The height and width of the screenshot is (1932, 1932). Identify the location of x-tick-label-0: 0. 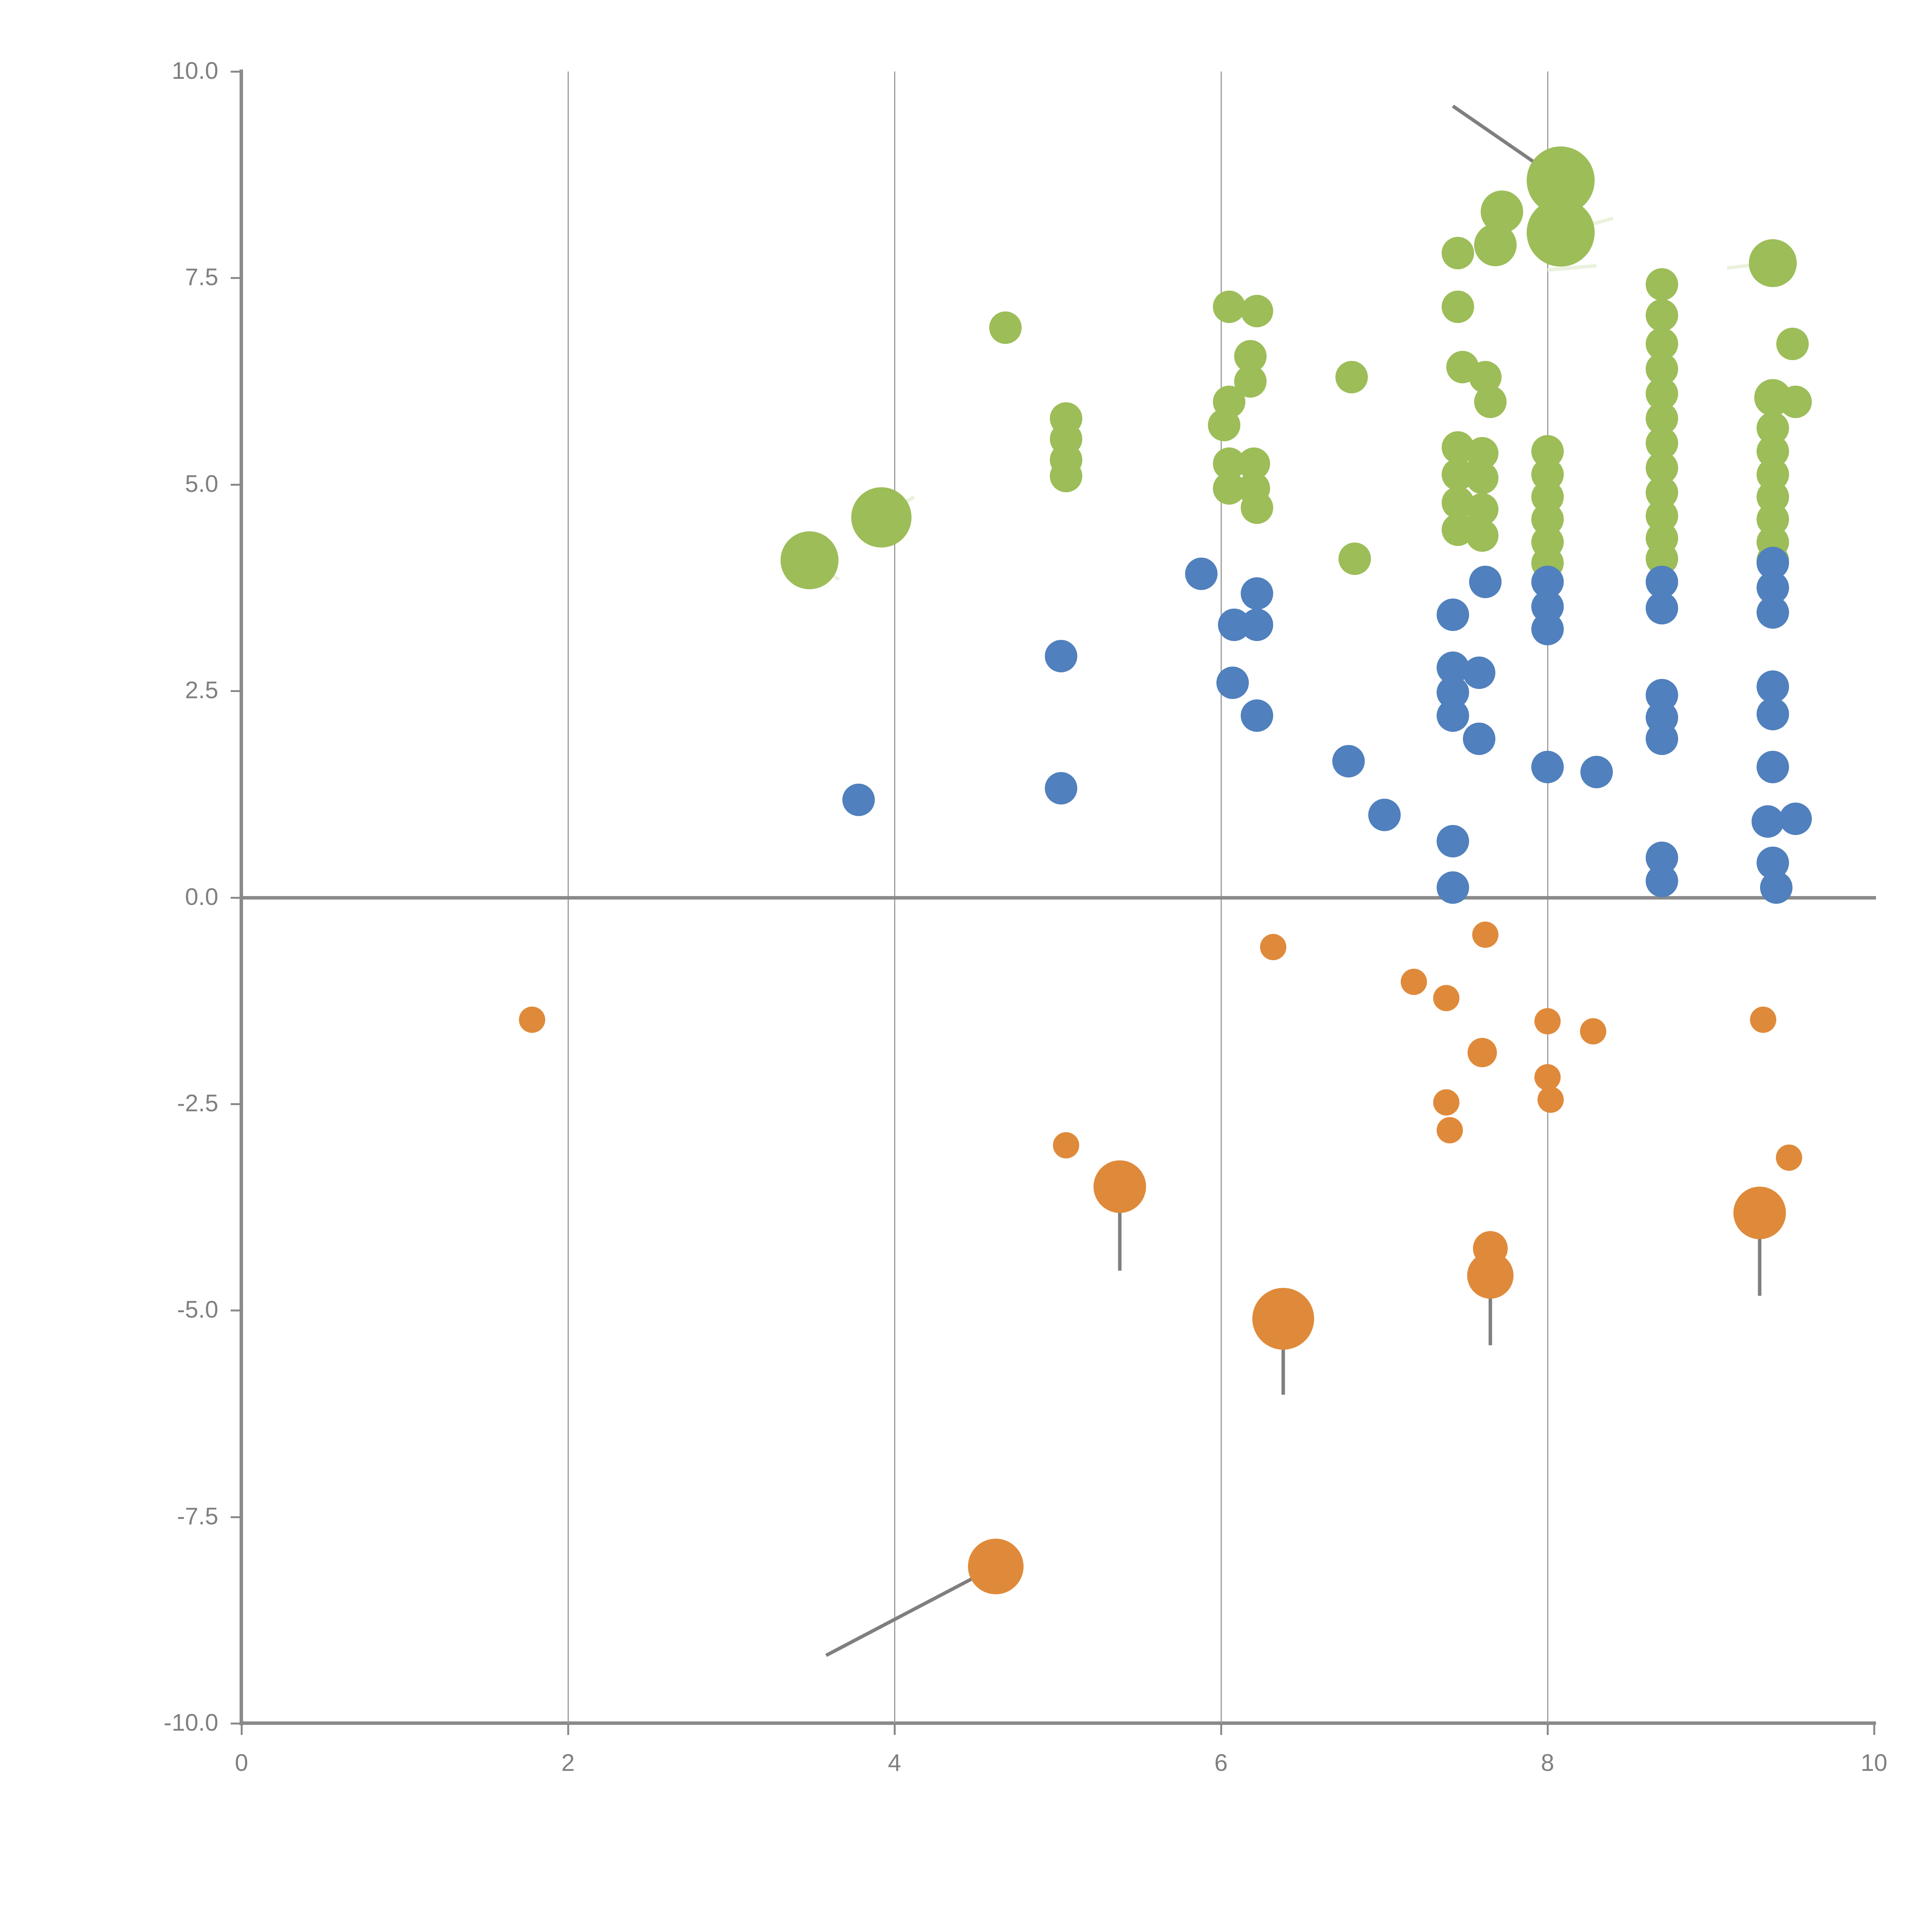
(241, 1763).